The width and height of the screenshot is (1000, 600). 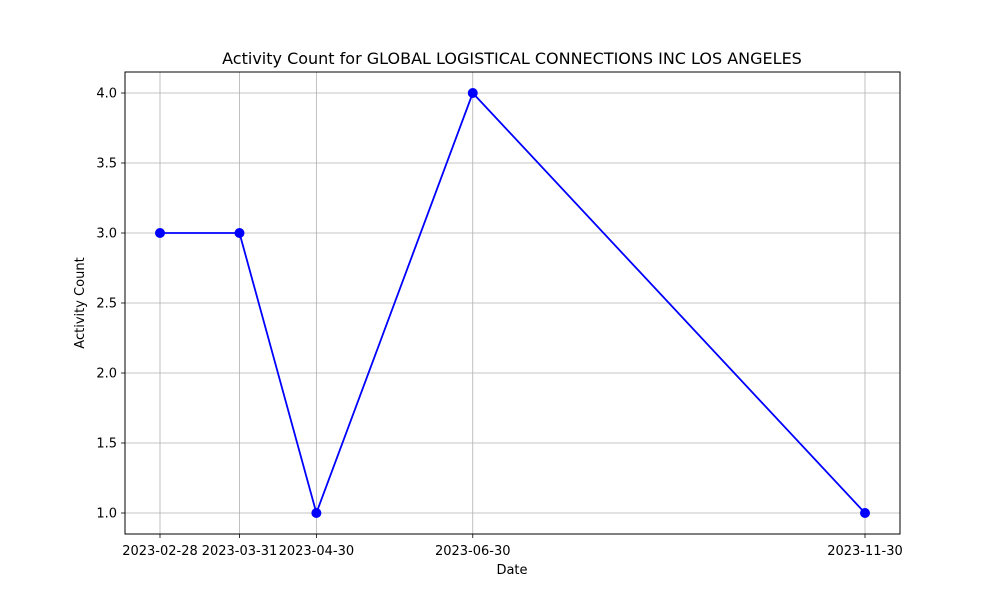 What do you see at coordinates (865, 551) in the screenshot?
I see `x-tick-label: 2023-11-30` at bounding box center [865, 551].